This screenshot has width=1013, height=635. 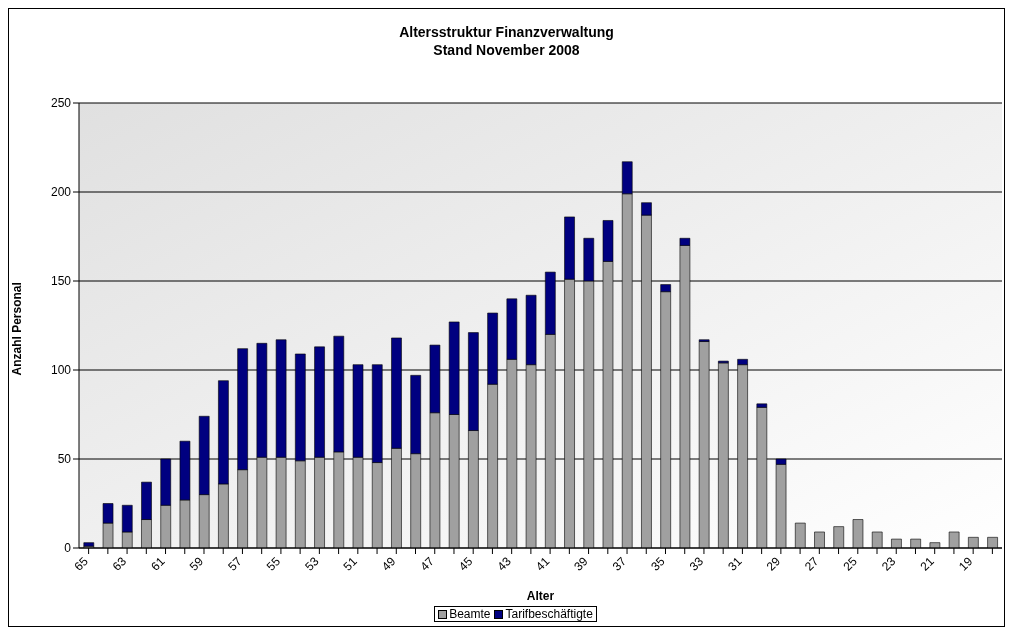 What do you see at coordinates (427, 564) in the screenshot?
I see `x-tick-label: 47` at bounding box center [427, 564].